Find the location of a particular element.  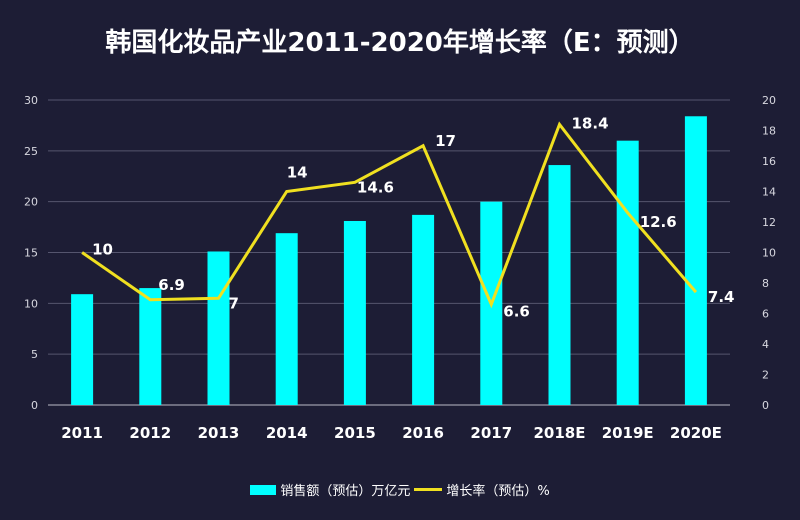

x-tick-label: 2013 is located at coordinates (219, 433).